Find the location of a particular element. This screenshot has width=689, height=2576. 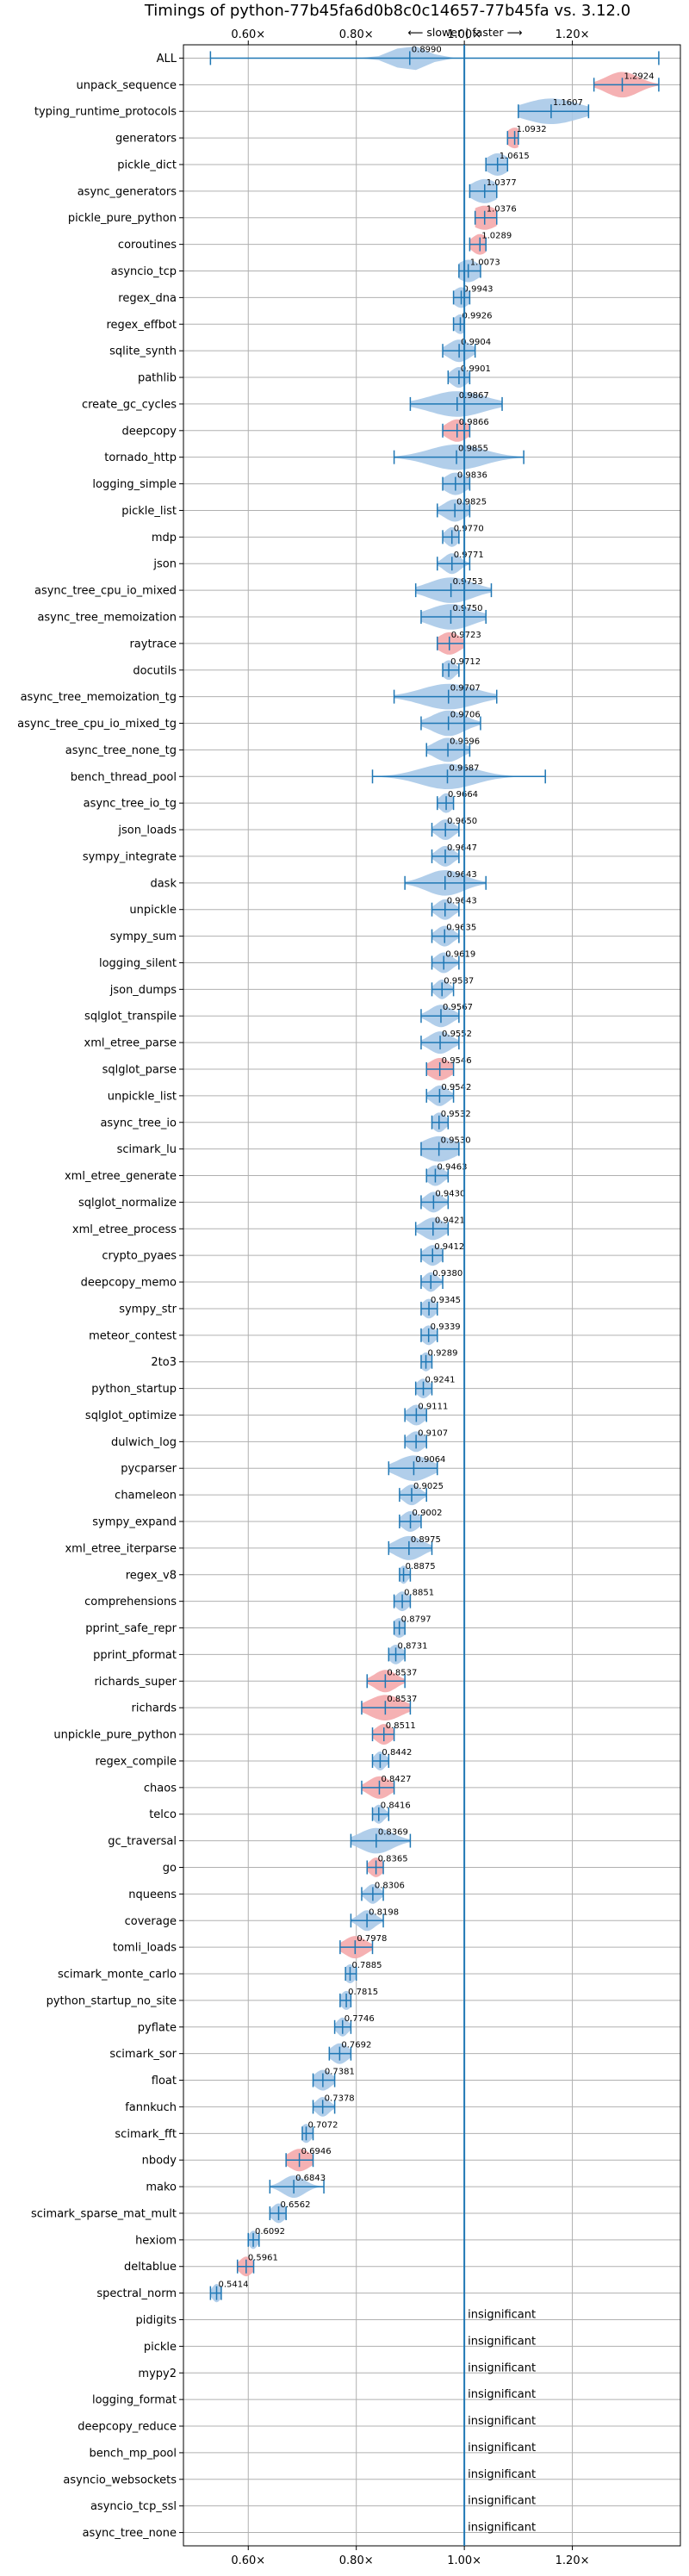

y-tick-label: sympy_sum is located at coordinates (143, 937).